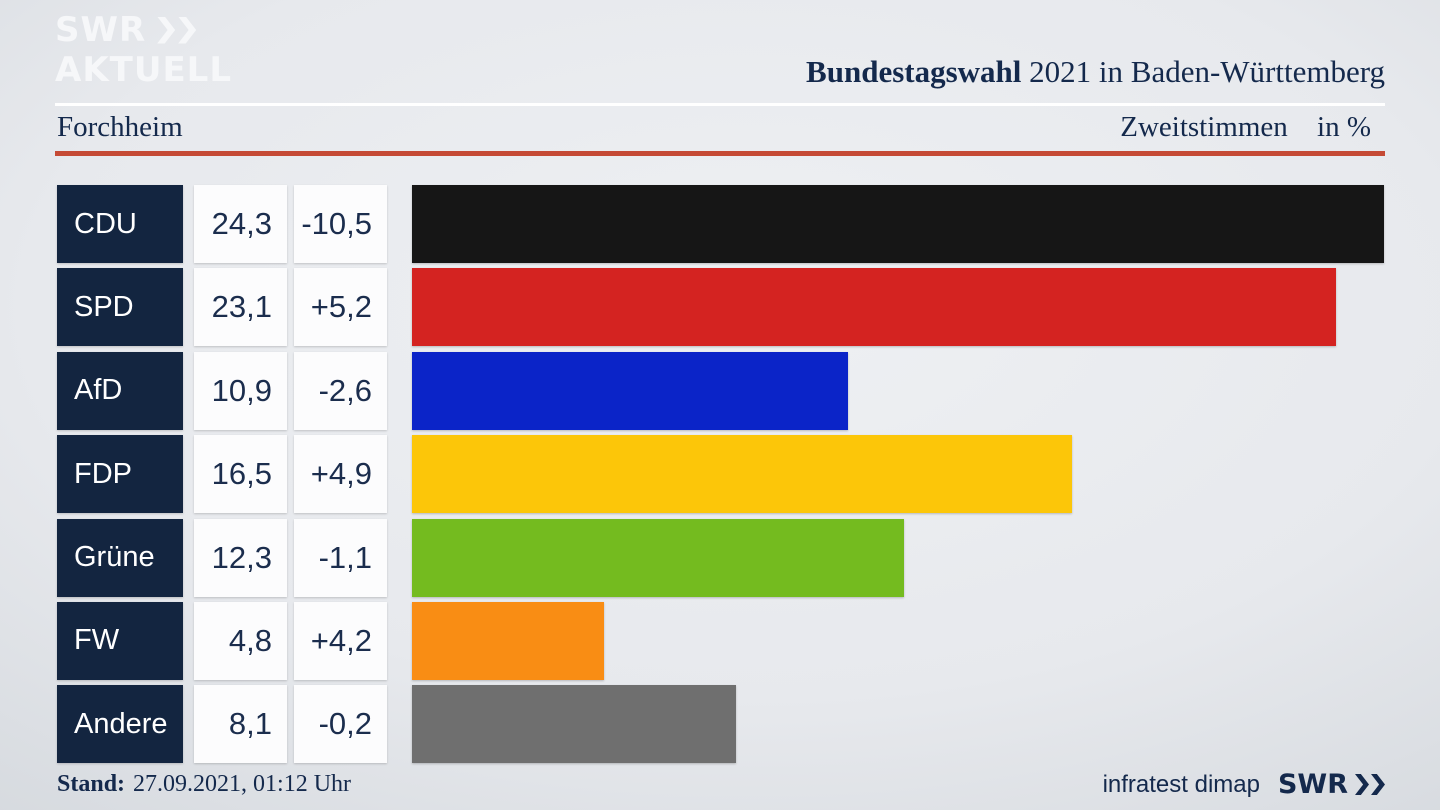 Image resolution: width=1440 pixels, height=810 pixels. Describe the element at coordinates (340, 724) in the screenshot. I see `party-change: -0,2` at that location.